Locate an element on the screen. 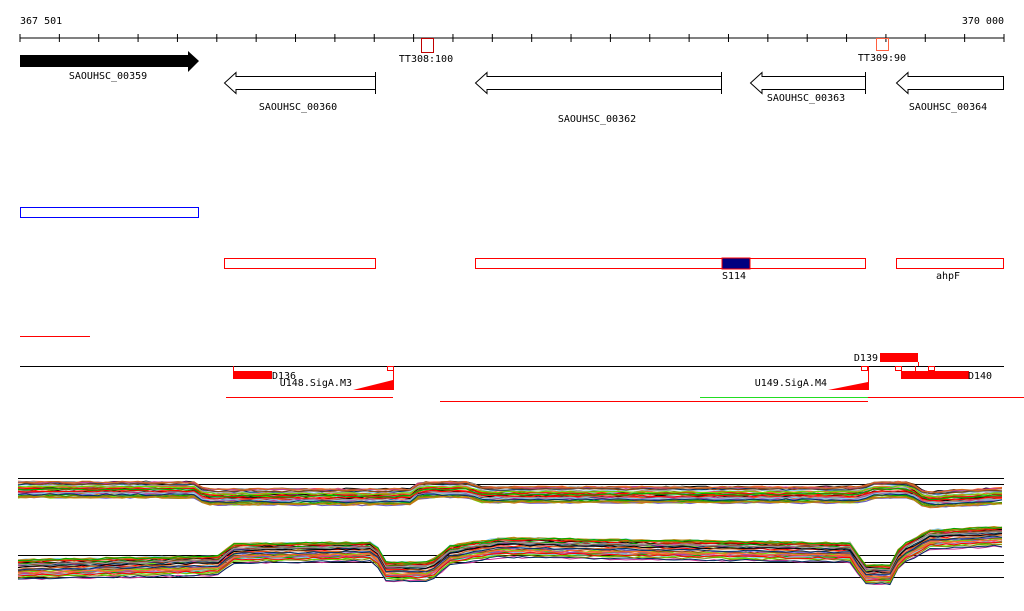 The image size is (1024, 611). site-d136: D136 is located at coordinates (264, 374).